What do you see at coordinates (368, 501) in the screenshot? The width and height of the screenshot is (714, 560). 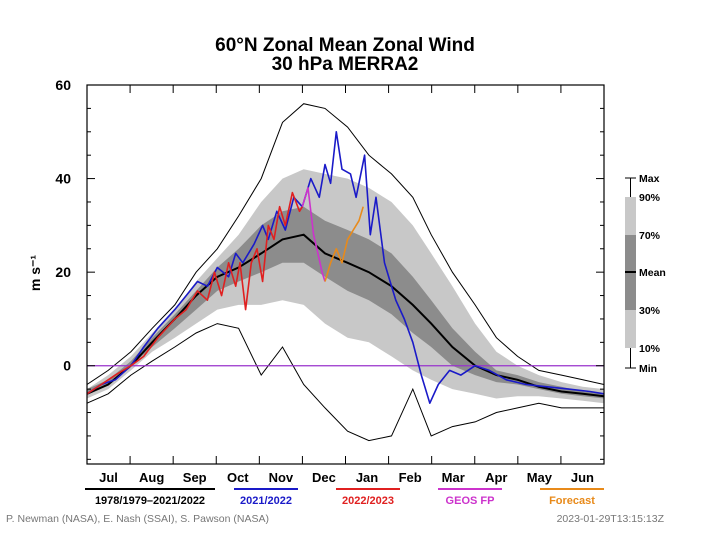 I see `legend-label: 2022/2023` at bounding box center [368, 501].